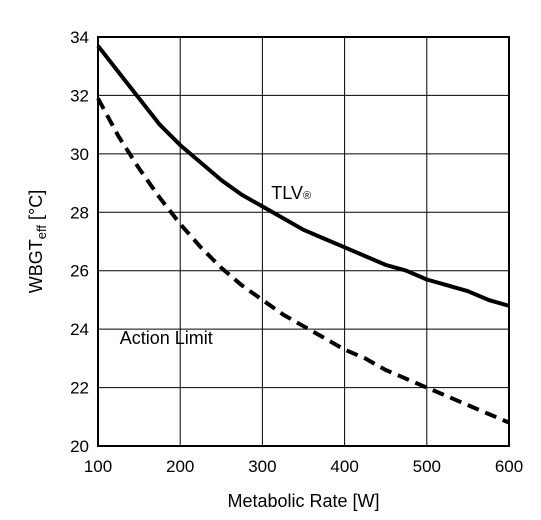  Describe the element at coordinates (79, 388) in the screenshot. I see `y-tick-label: 22` at that location.